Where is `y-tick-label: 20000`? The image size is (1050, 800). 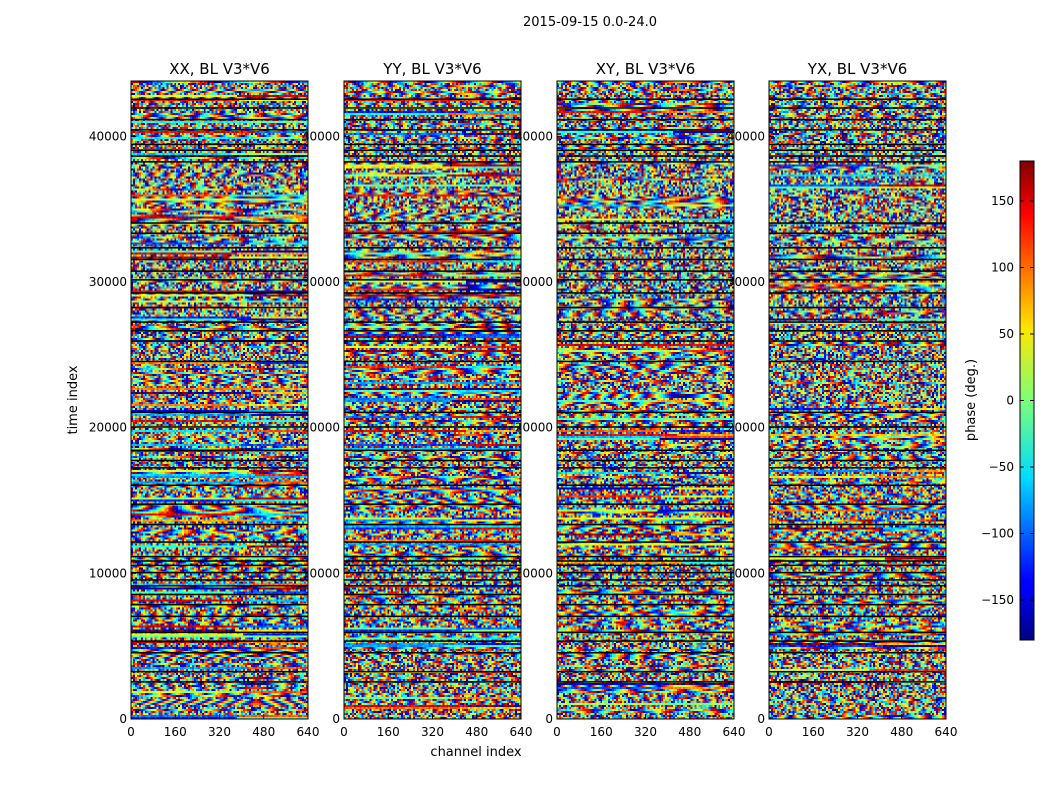 y-tick-label: 20000 is located at coordinates (534, 428).